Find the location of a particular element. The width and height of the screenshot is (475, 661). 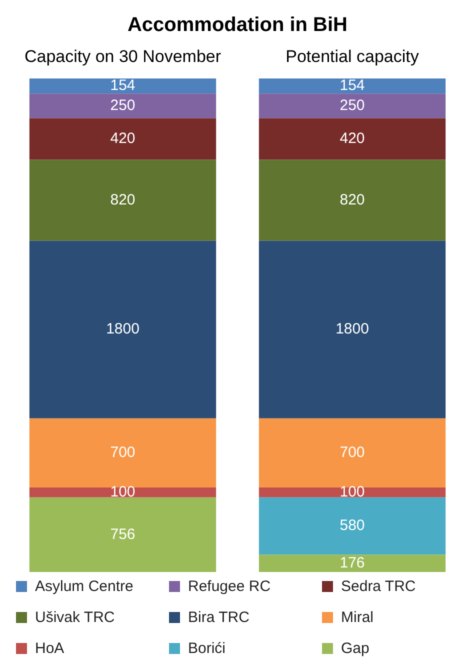

x-tick-label: Capacity on 30 November is located at coordinates (123, 56).